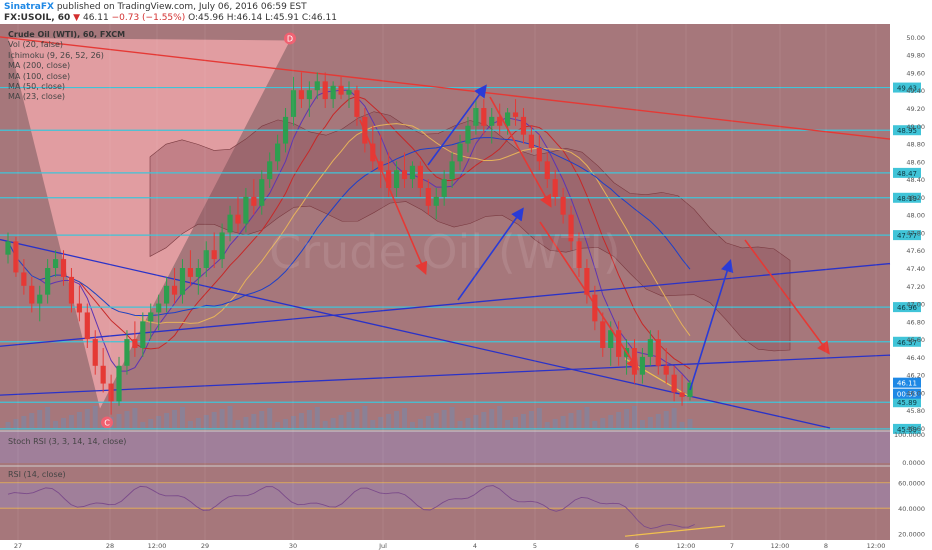 This screenshot has height=550, width=932. I want to click on stoch-rsi-label: Stoch RSI (3, 3, 14, 14, close), so click(67, 441).